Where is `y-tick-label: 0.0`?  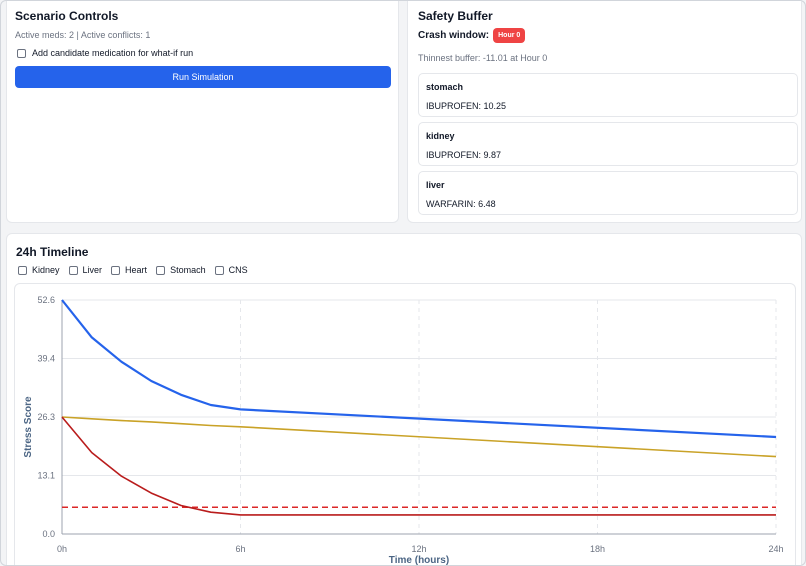 y-tick-label: 0.0 is located at coordinates (48, 534).